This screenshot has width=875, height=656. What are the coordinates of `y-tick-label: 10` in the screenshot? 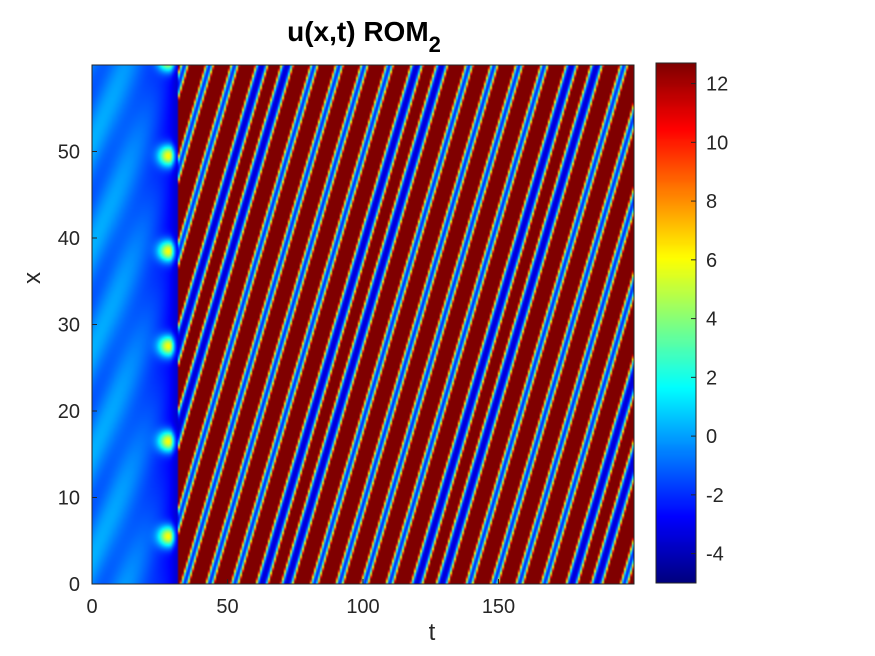 It's located at (69, 499).